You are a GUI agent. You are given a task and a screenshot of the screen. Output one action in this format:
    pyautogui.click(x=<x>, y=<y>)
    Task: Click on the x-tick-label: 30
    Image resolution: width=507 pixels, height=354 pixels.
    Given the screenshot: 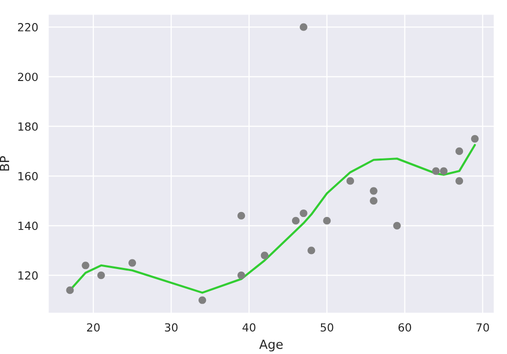 What is the action you would take?
    pyautogui.click(x=171, y=327)
    